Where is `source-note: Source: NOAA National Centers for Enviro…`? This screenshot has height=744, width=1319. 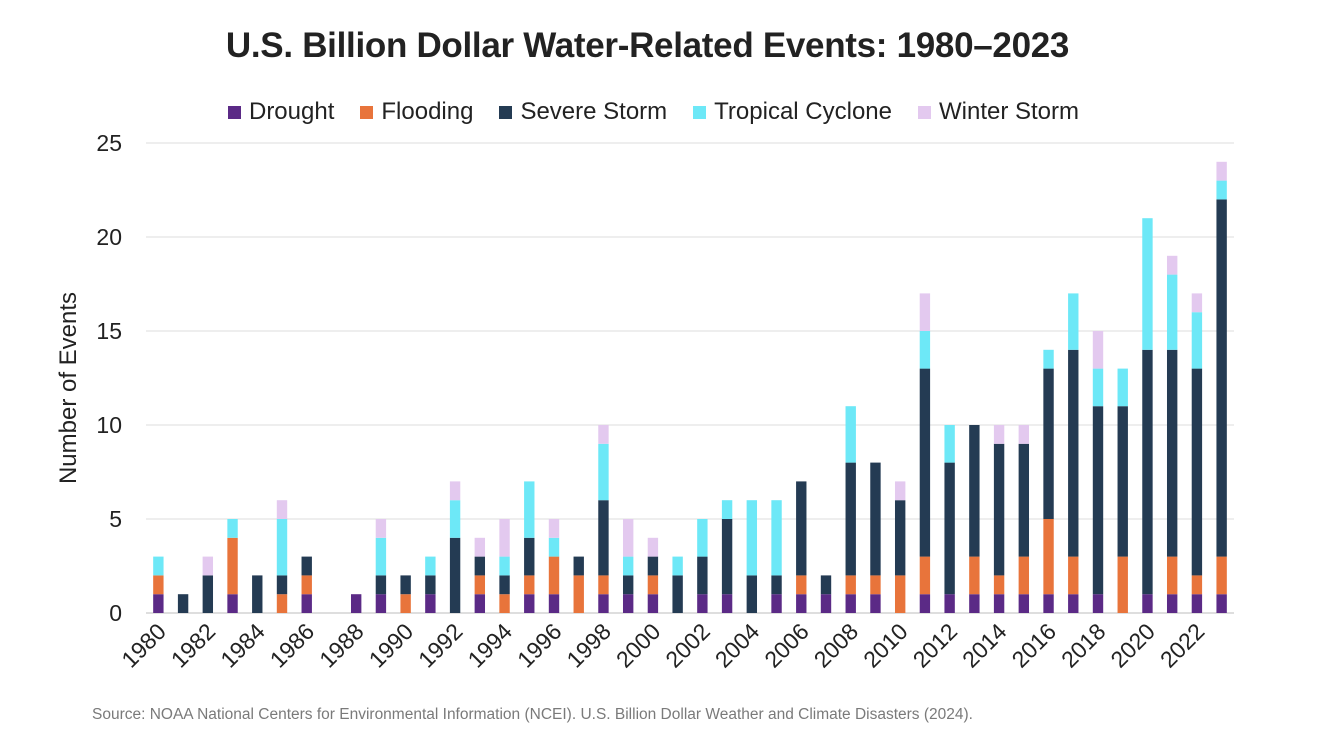
source-note: Source: NOAA National Centers for Enviro… is located at coordinates (532, 714).